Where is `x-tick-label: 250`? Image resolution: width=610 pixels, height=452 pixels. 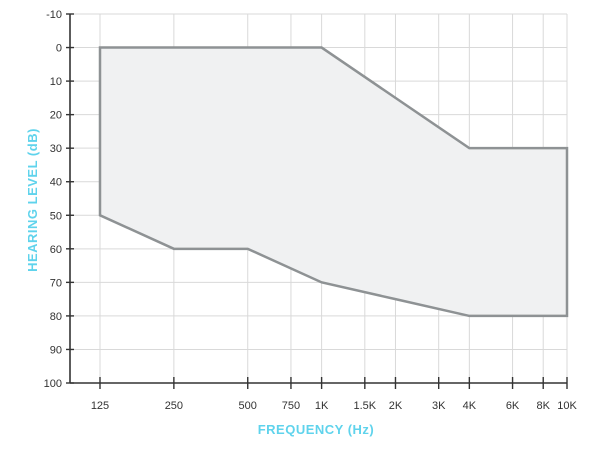 x-tick-label: 250 is located at coordinates (174, 406).